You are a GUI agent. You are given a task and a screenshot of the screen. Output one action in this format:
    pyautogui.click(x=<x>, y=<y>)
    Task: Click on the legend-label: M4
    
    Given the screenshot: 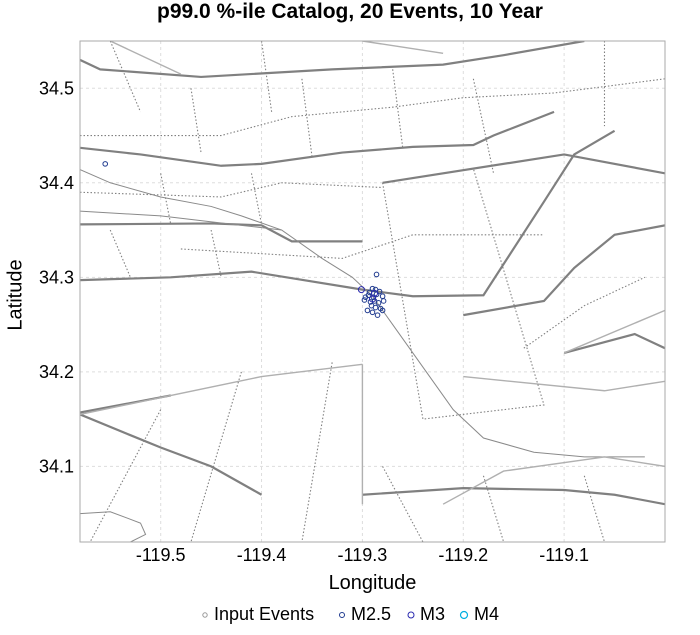 What is the action you would take?
    pyautogui.click(x=487, y=614)
    